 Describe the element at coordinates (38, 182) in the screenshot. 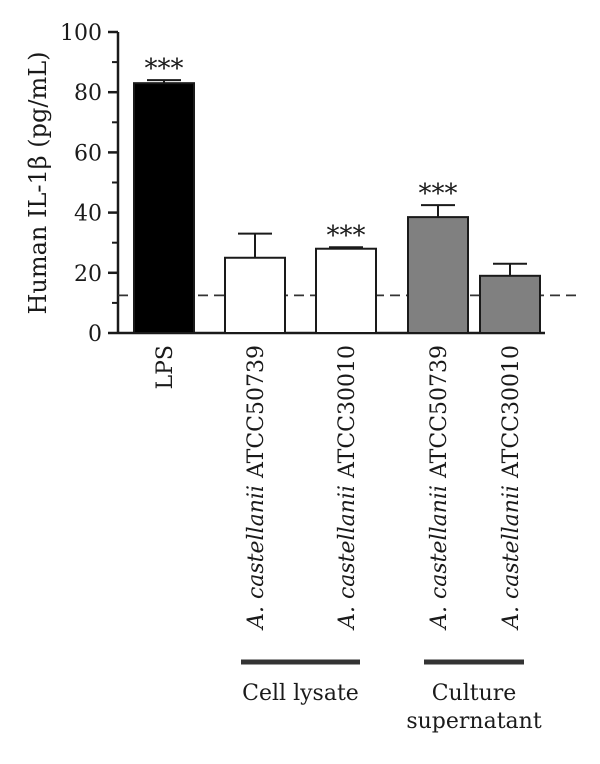

I see `y-axis-label: Human IL-1β (pg/mL)` at that location.